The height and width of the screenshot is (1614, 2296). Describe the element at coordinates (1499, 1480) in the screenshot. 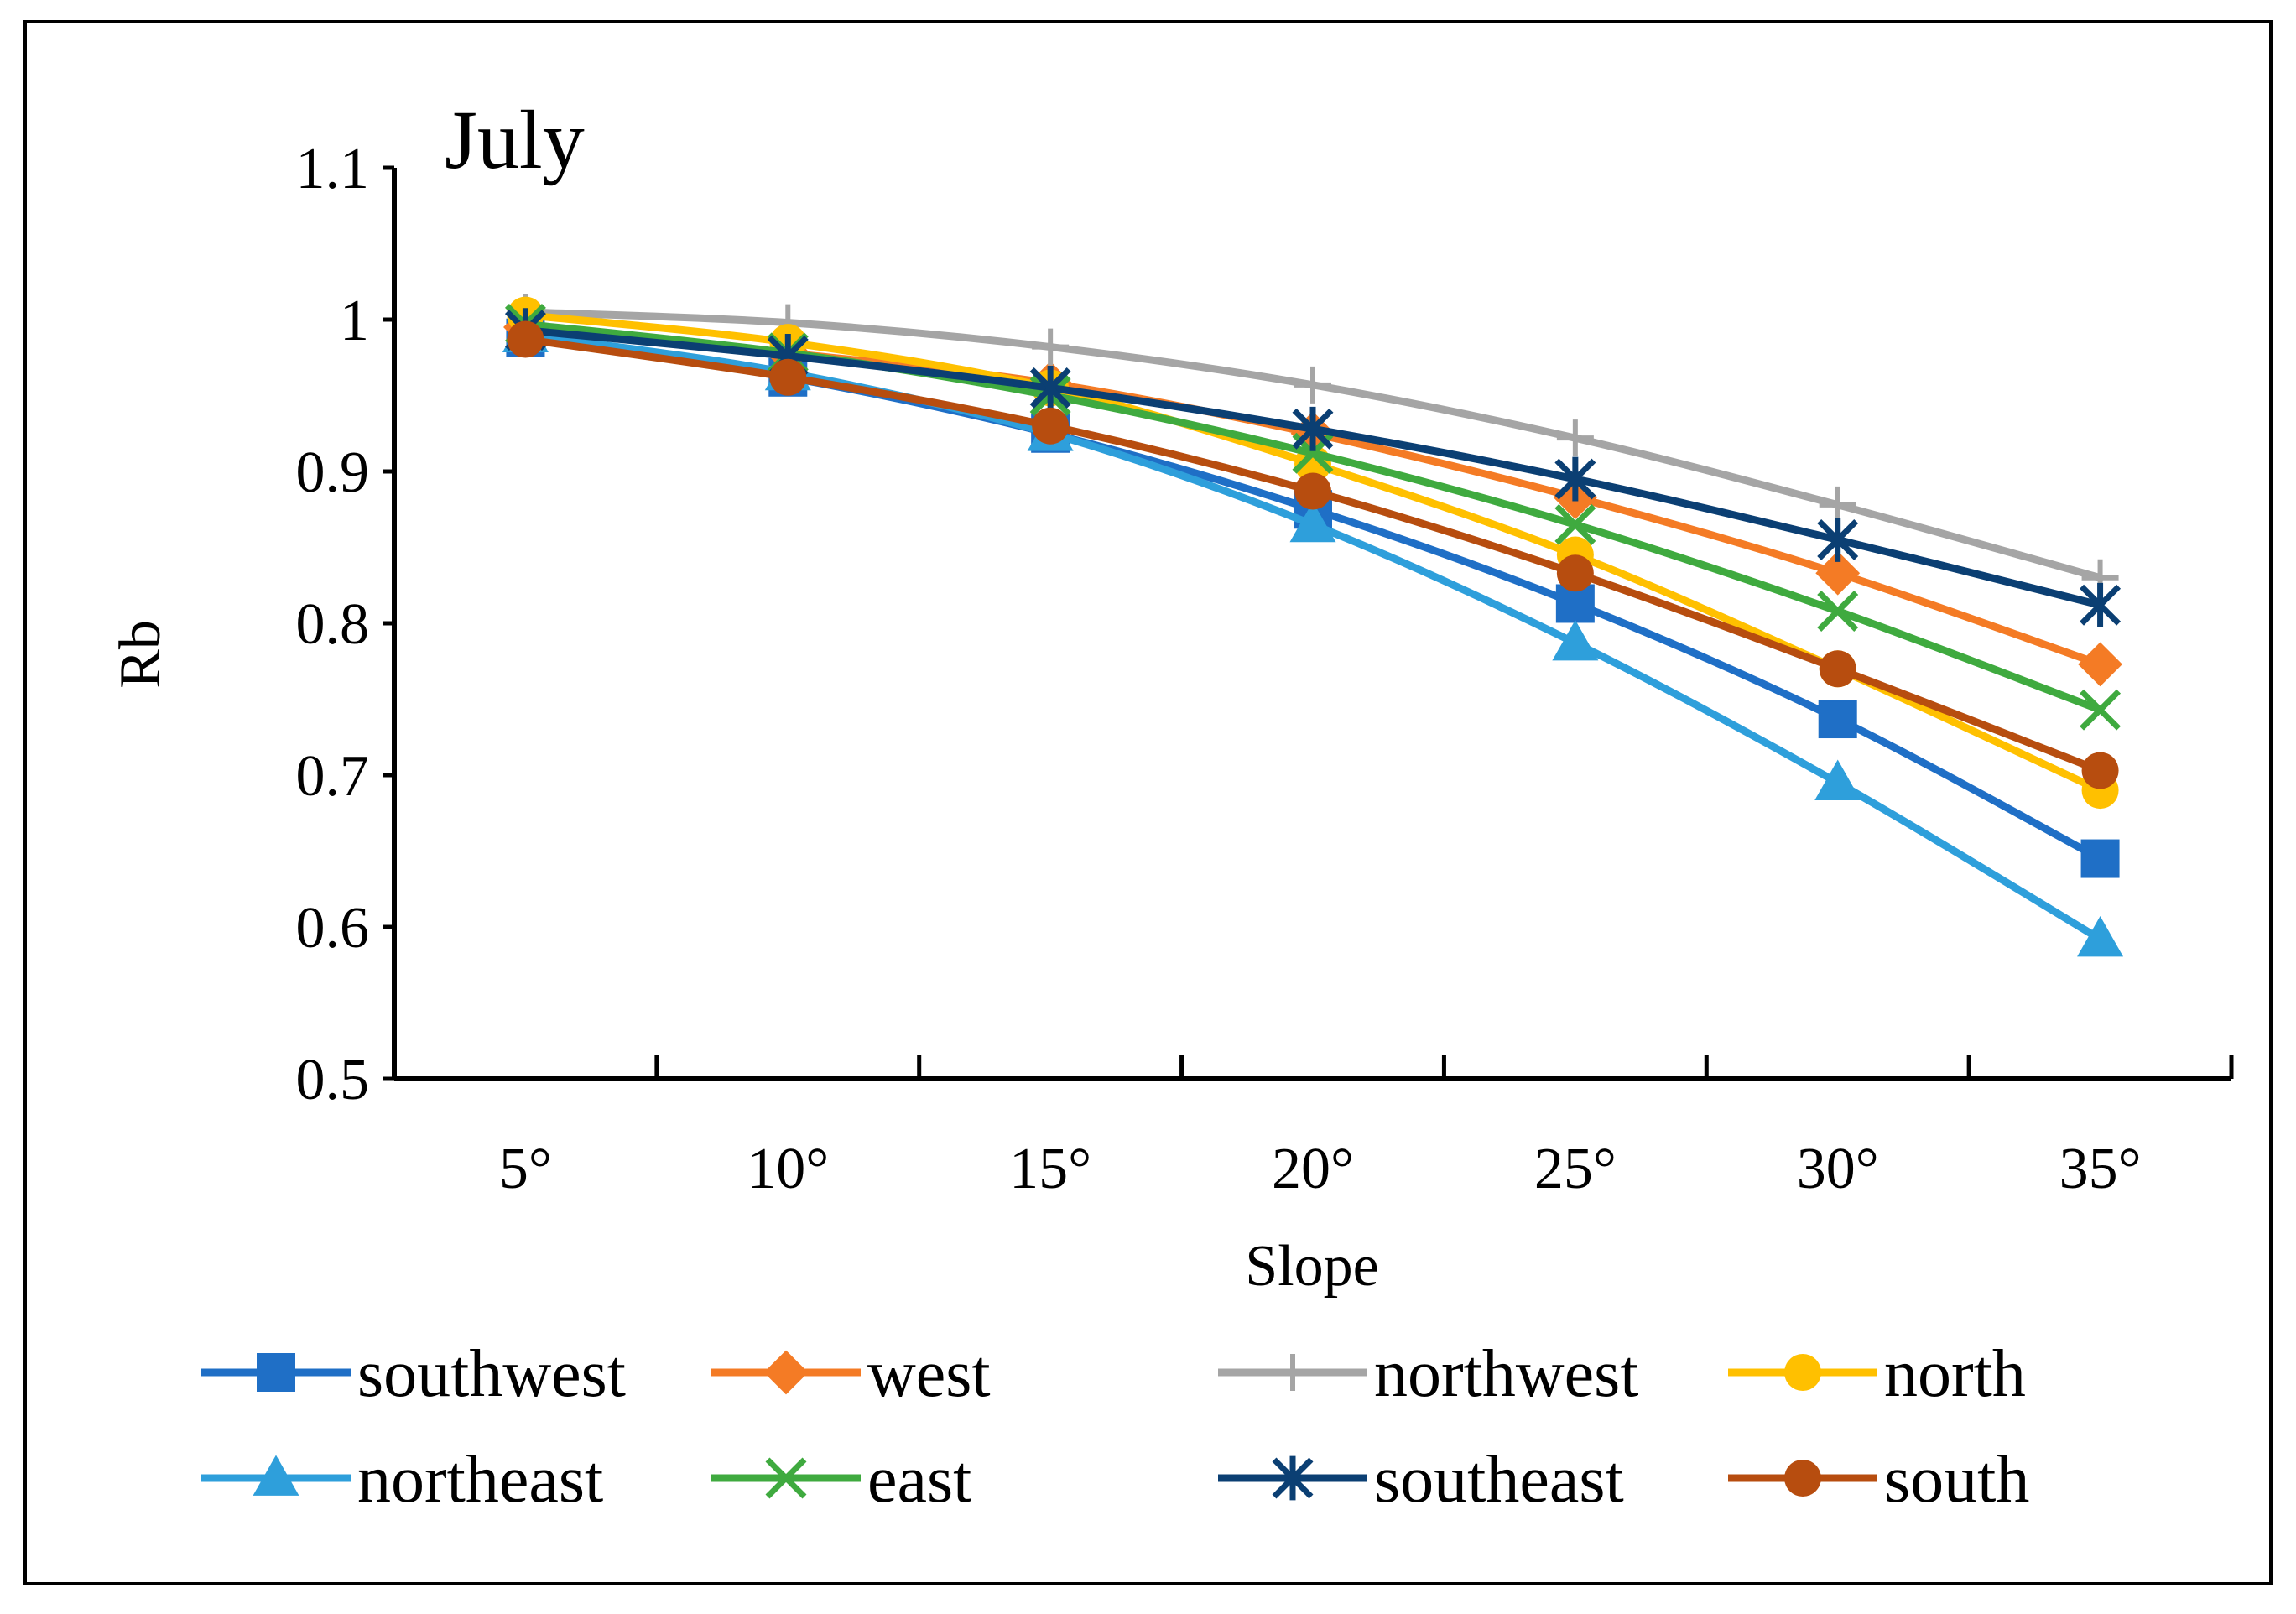

I see `legend-label: southeast` at that location.